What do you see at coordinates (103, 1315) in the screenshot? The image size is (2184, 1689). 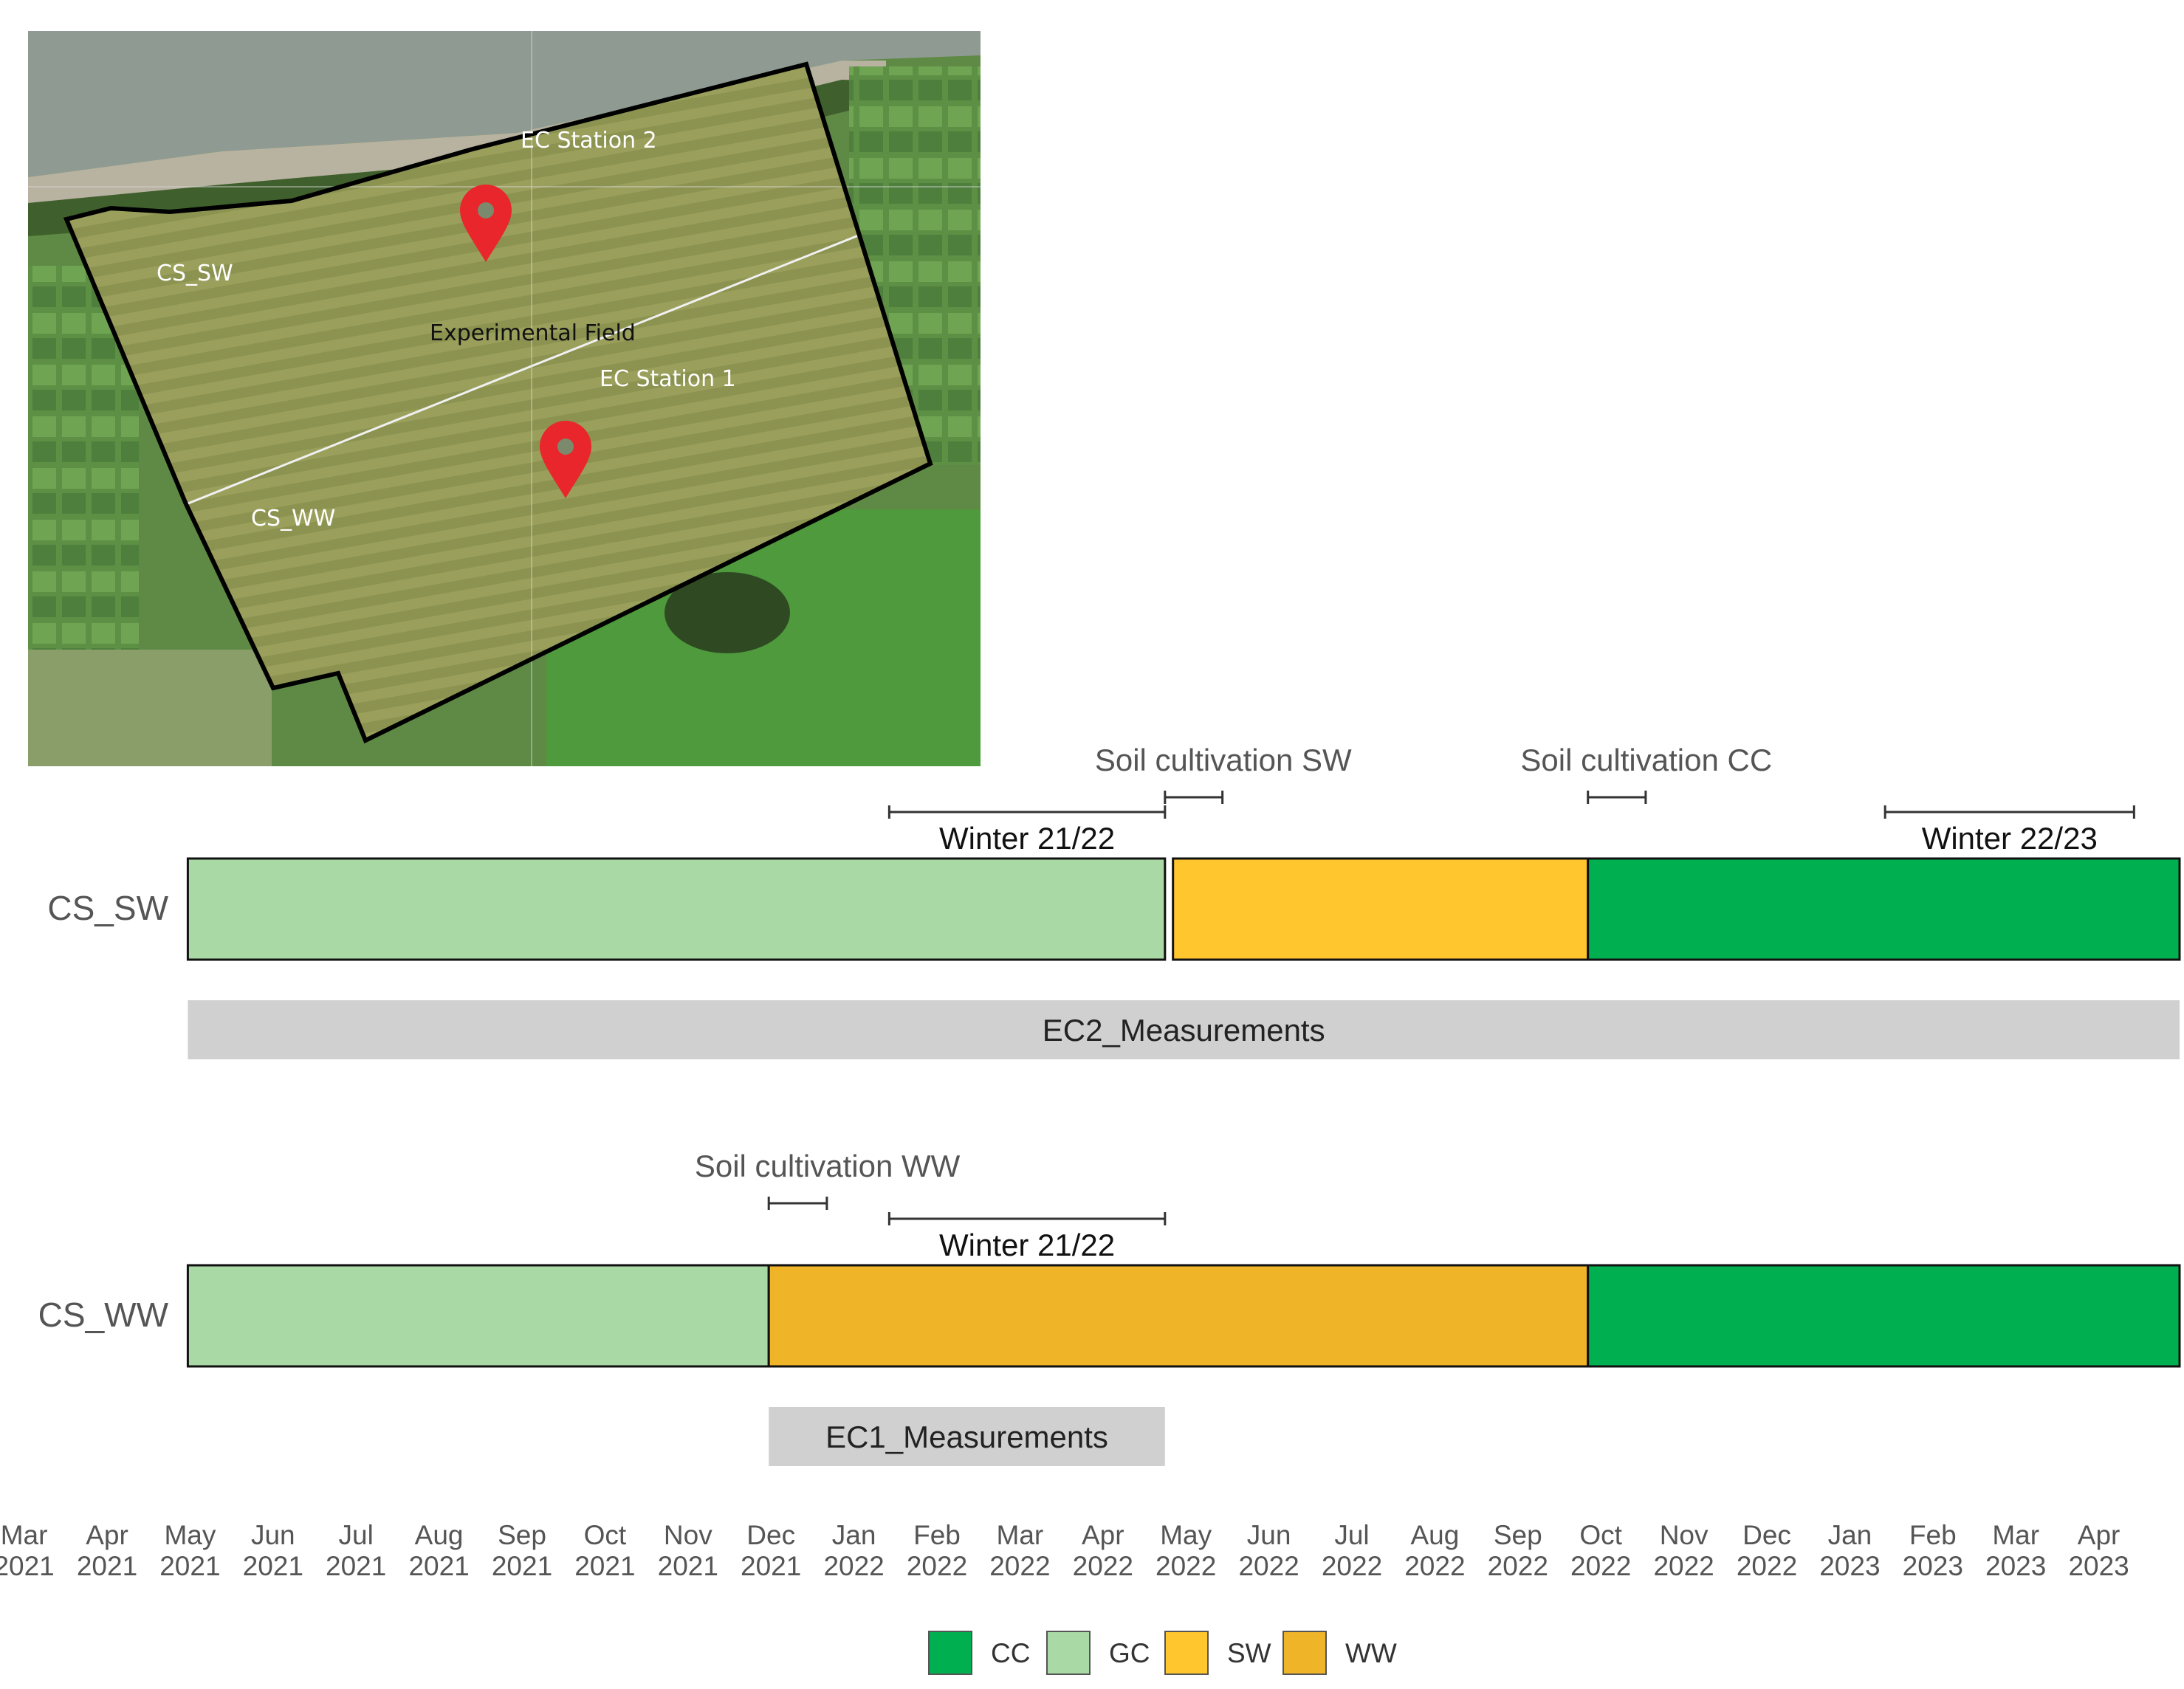 I see `row-label: CS_WW` at bounding box center [103, 1315].